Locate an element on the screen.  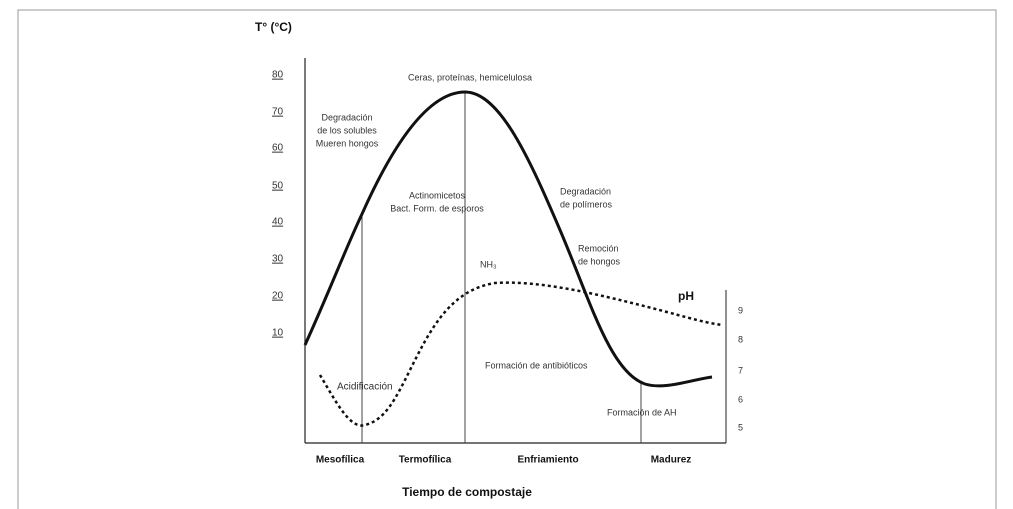
y2-title: pH is located at coordinates (686, 296).